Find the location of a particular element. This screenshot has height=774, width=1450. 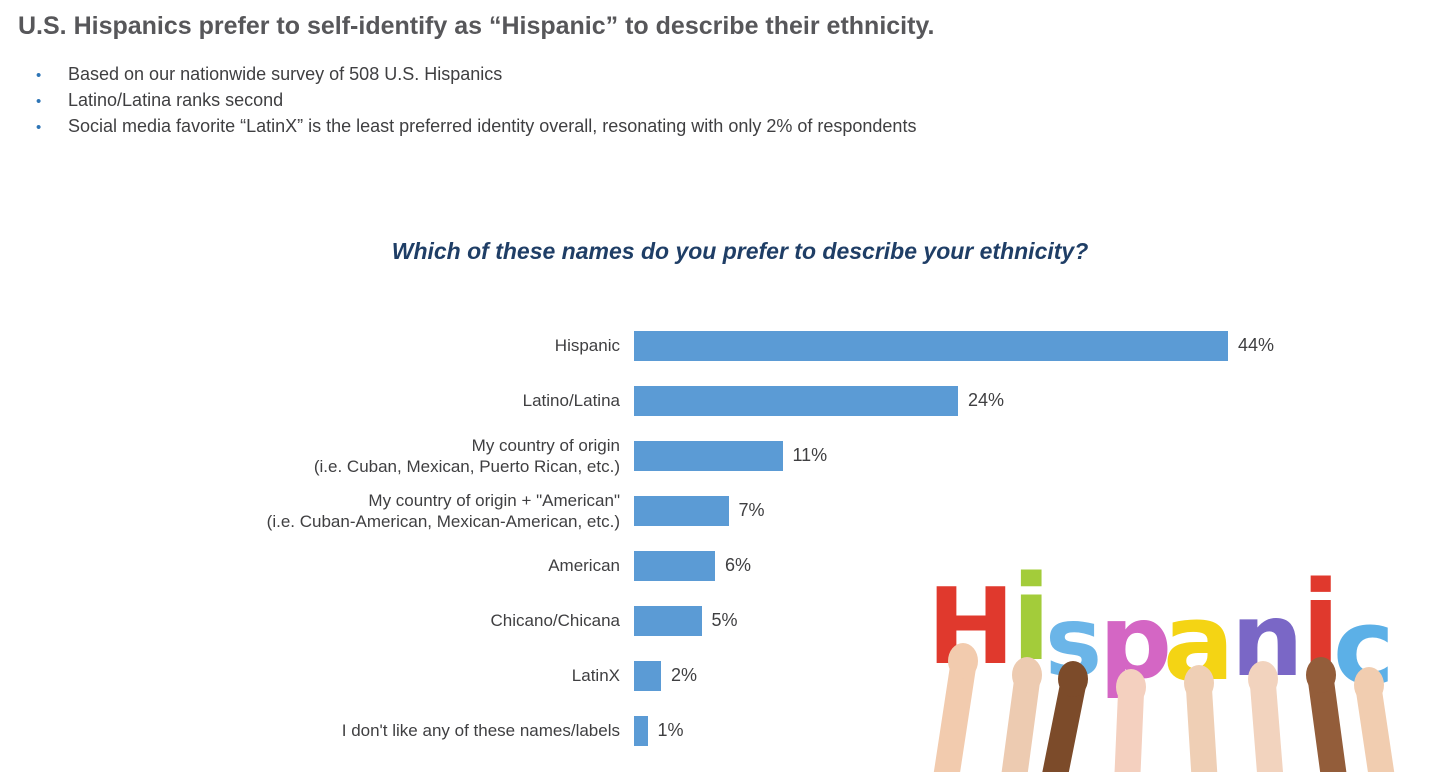

data-label: 44% is located at coordinates (1256, 345).